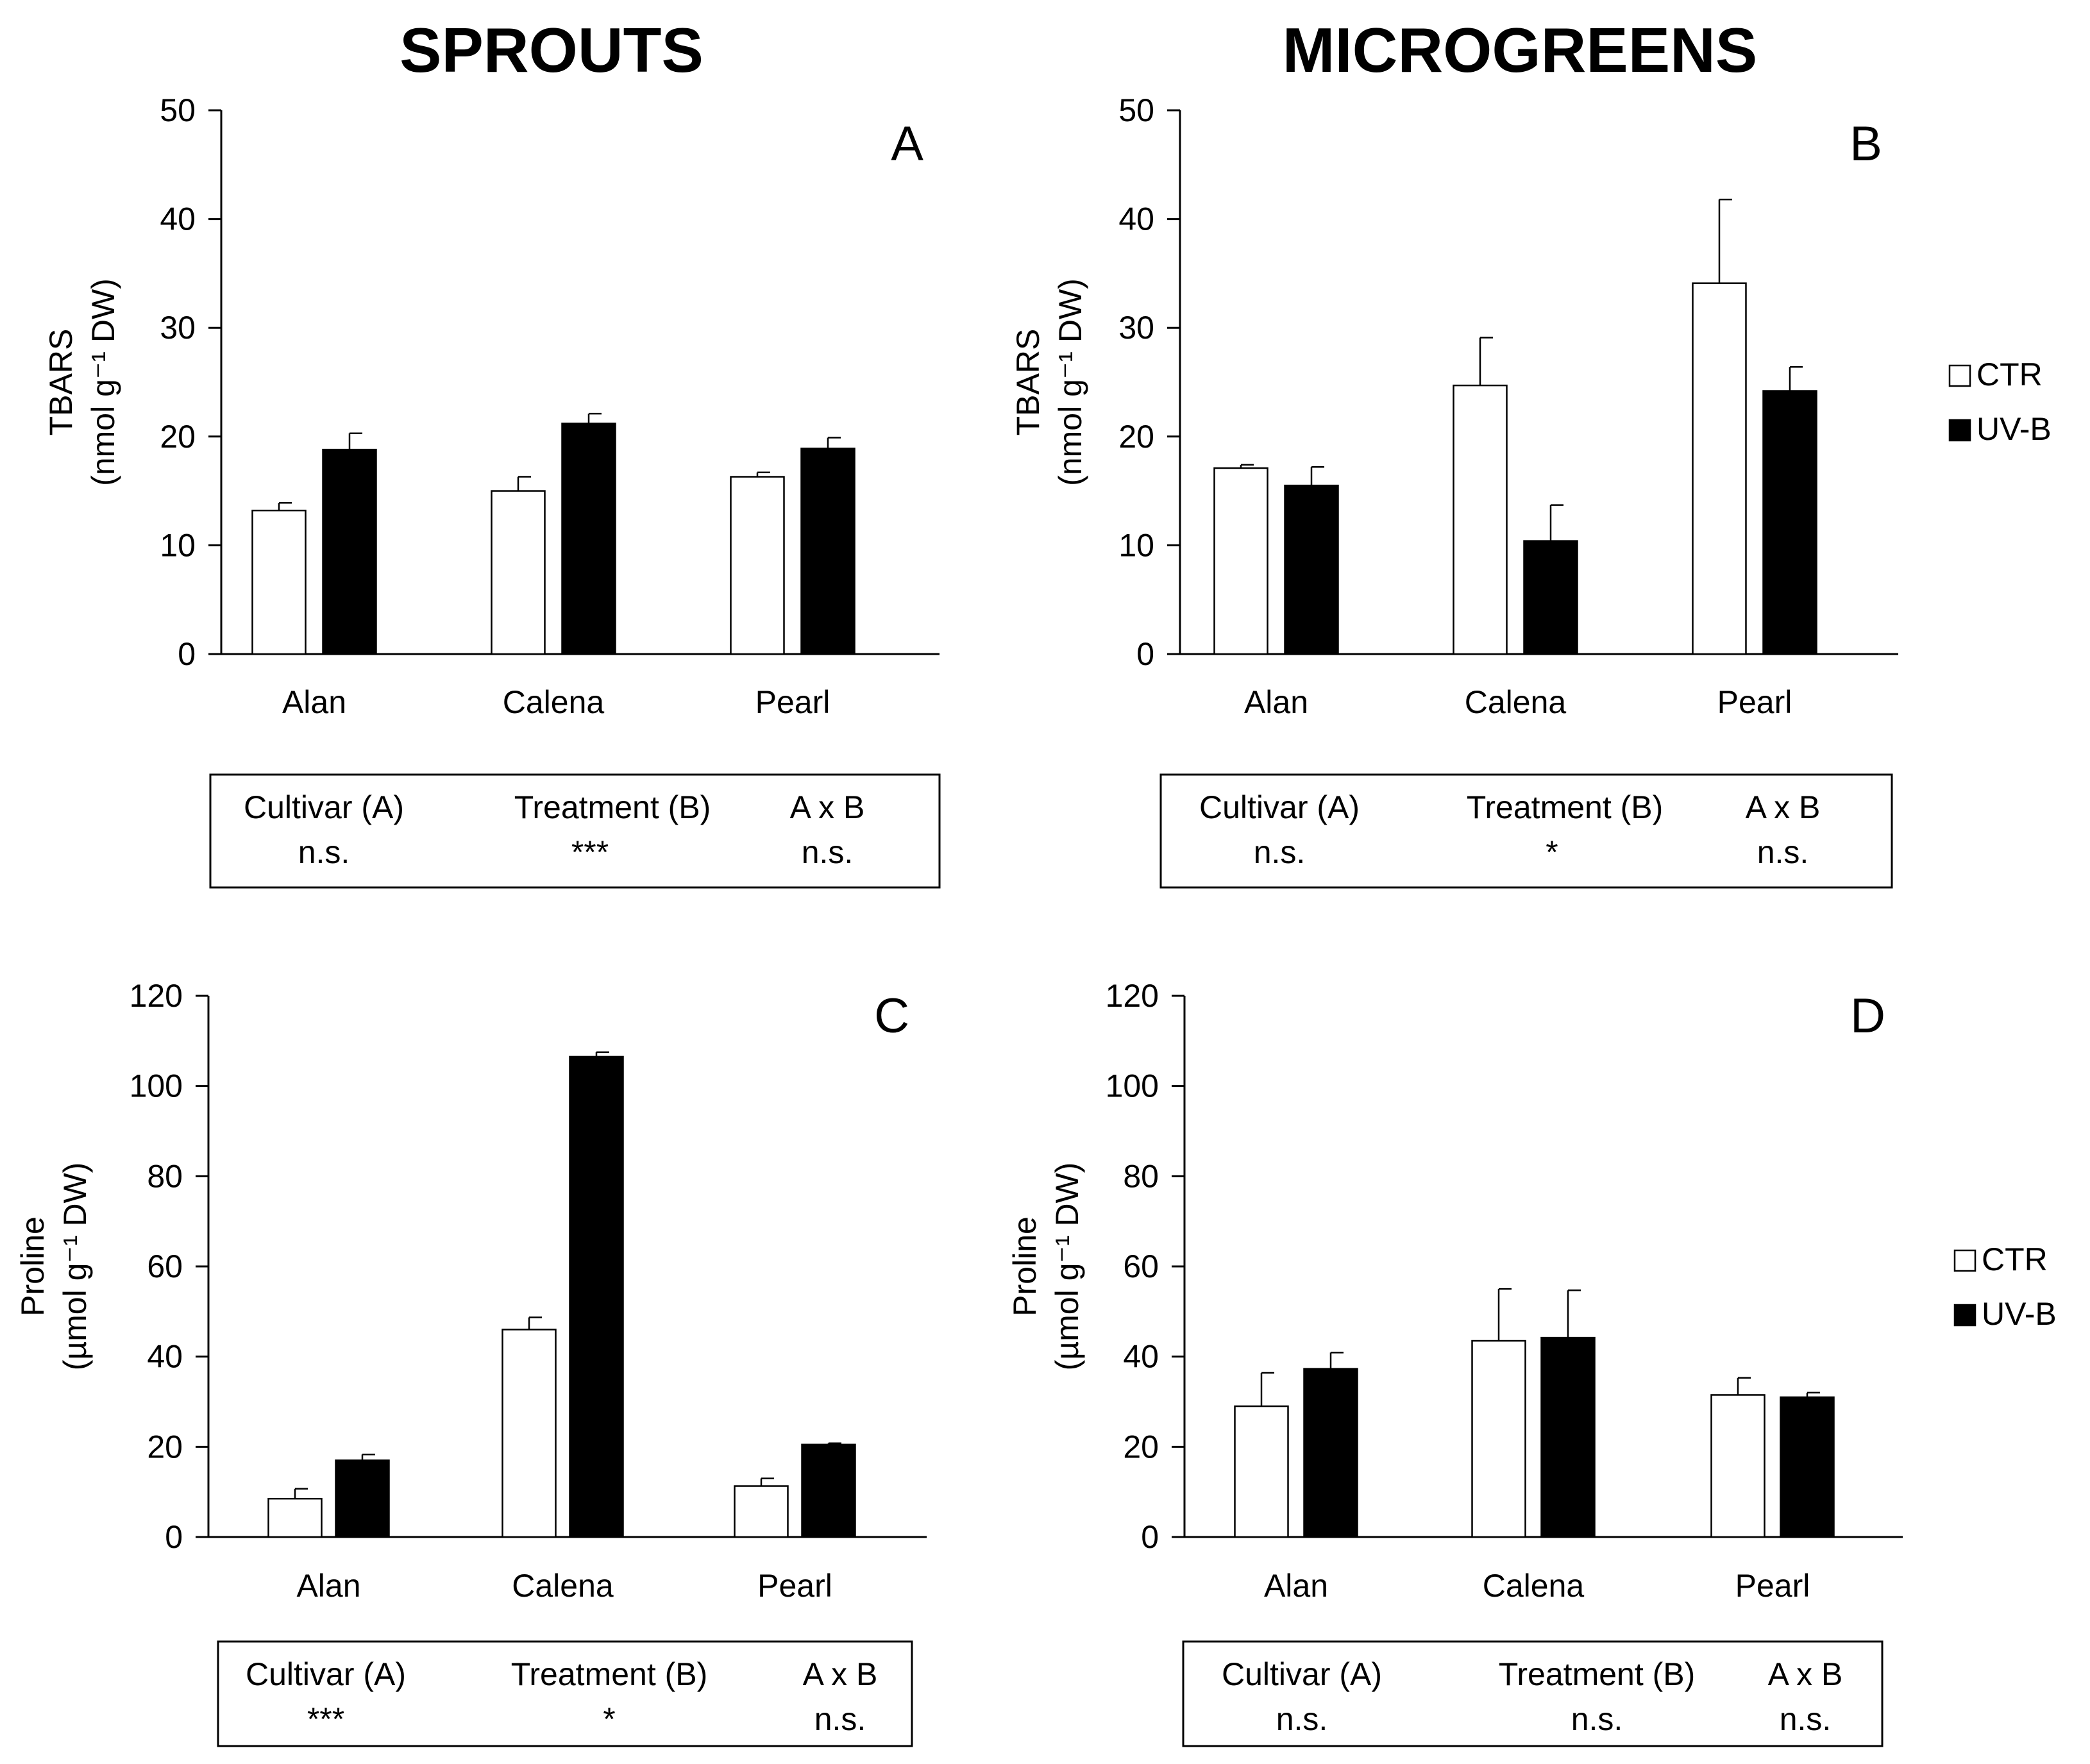 The height and width of the screenshot is (1764, 2090). I want to click on y-tick-label: 10, so click(1136, 545).